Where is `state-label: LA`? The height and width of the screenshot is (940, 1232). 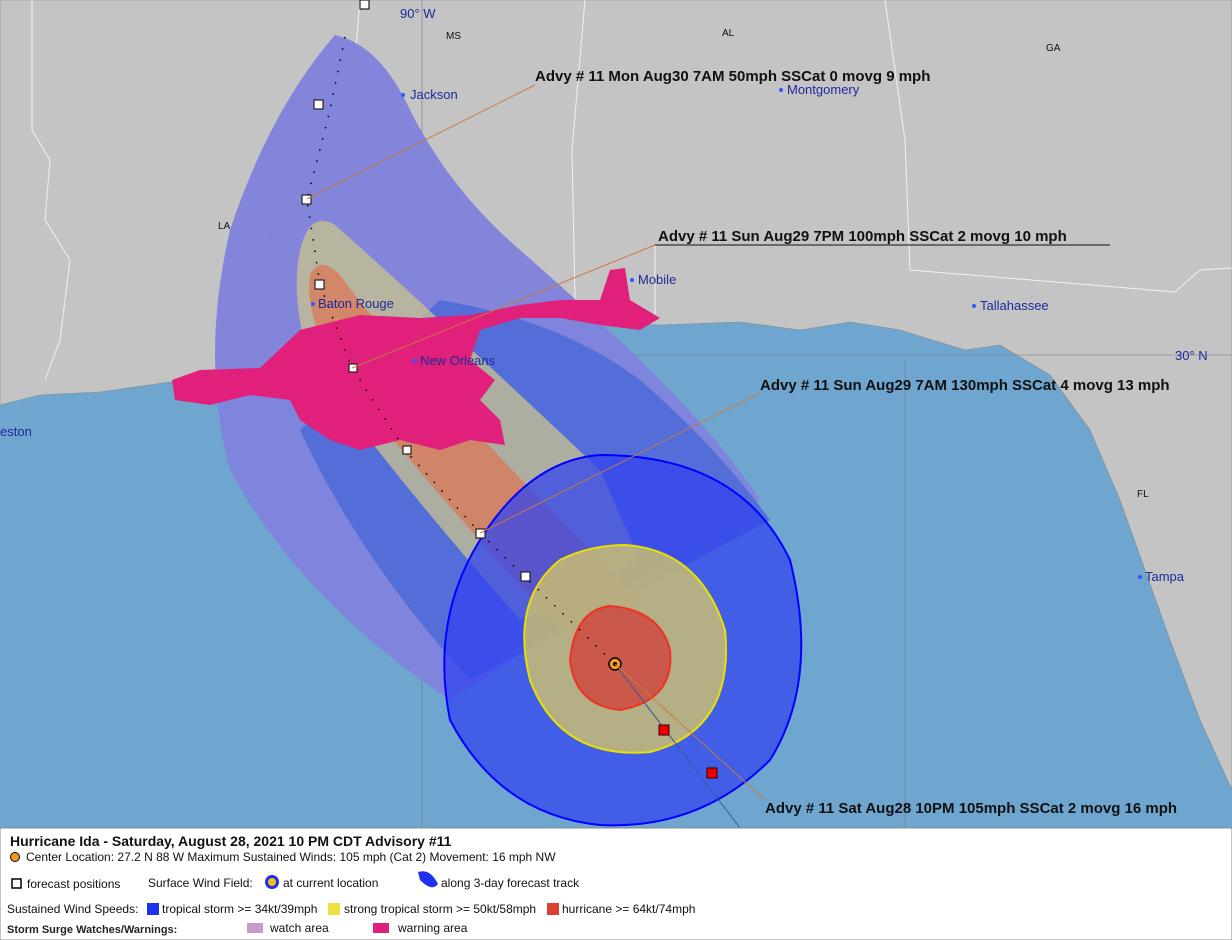 state-label: LA is located at coordinates (224, 226).